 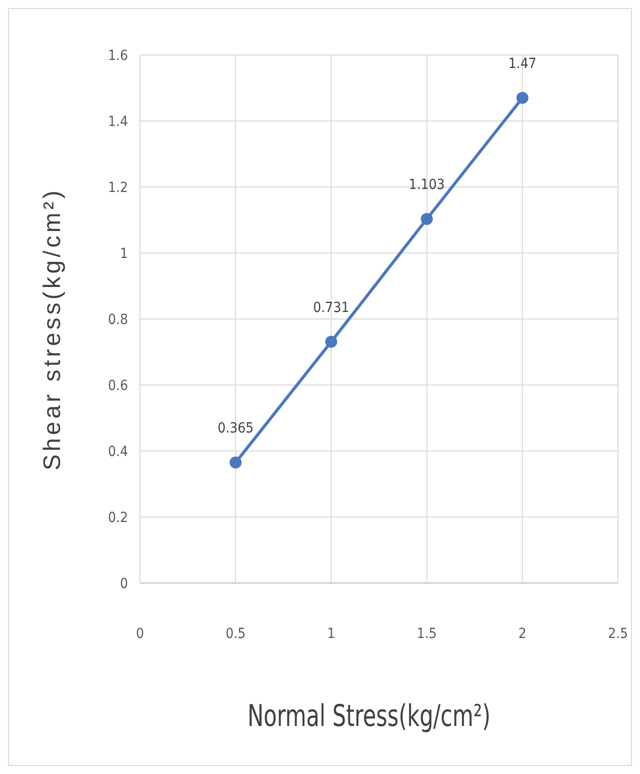 I want to click on data-label: 1.47, so click(x=522, y=64).